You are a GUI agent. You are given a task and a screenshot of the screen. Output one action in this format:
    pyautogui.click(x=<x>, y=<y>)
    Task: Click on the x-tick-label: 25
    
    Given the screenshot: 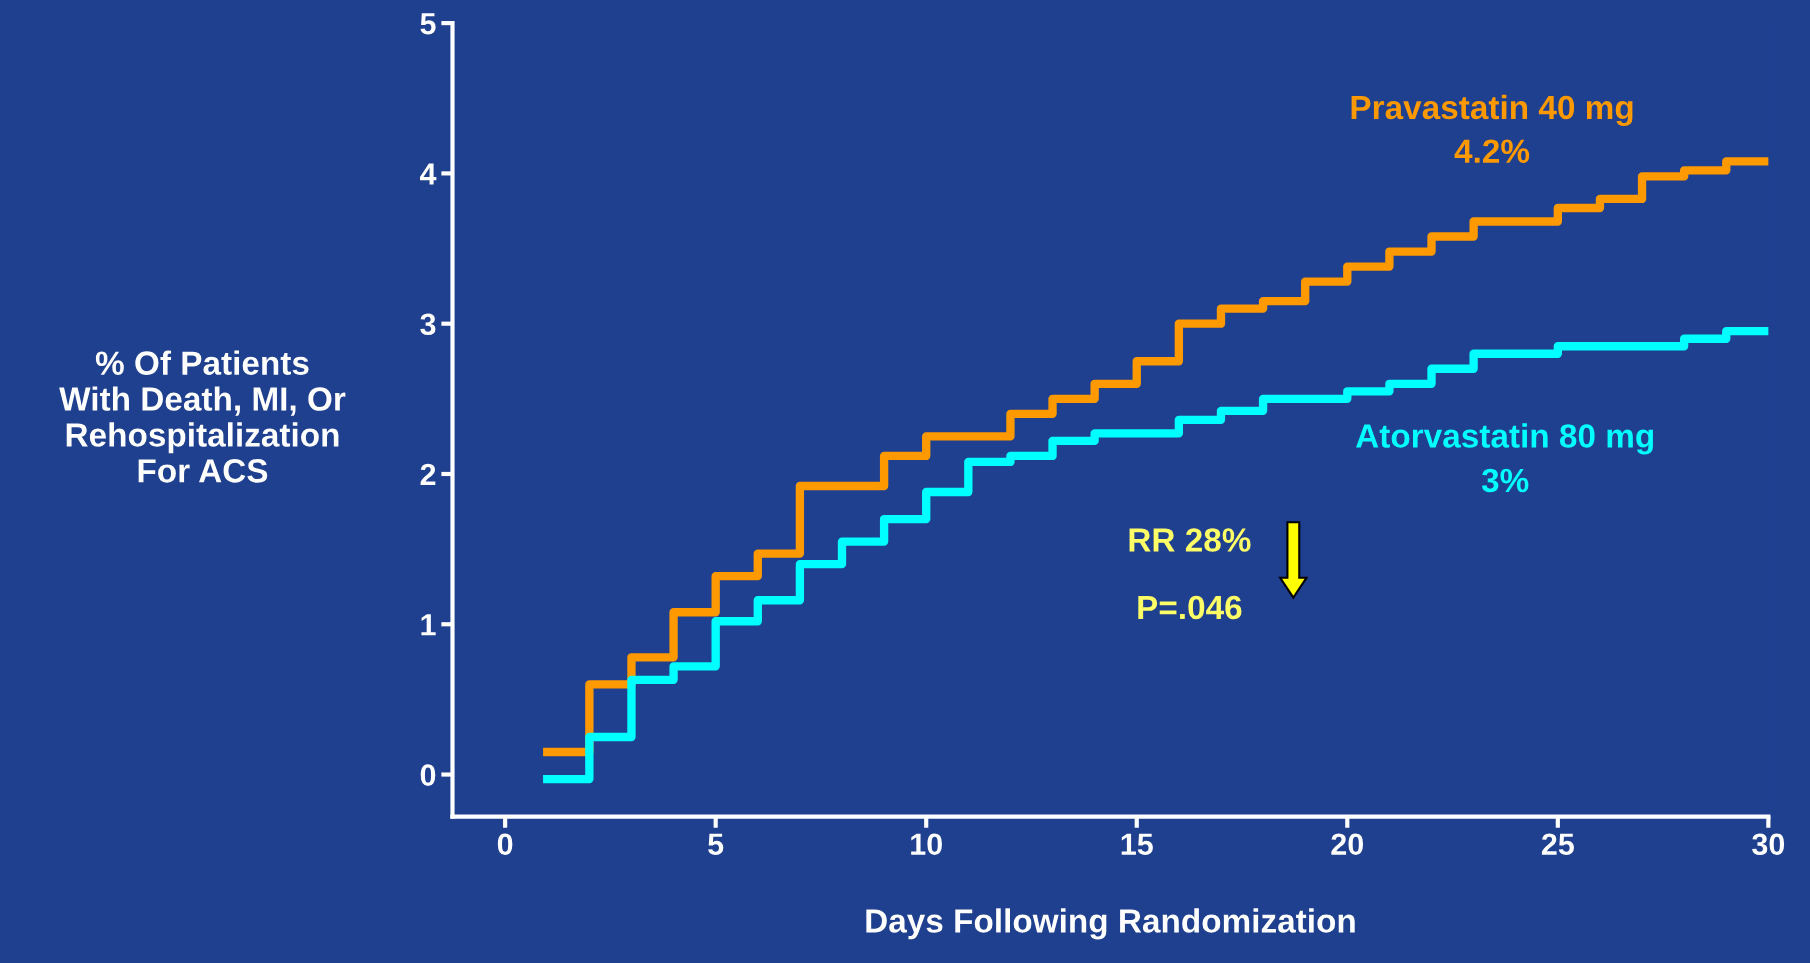 What is the action you would take?
    pyautogui.click(x=1557, y=844)
    